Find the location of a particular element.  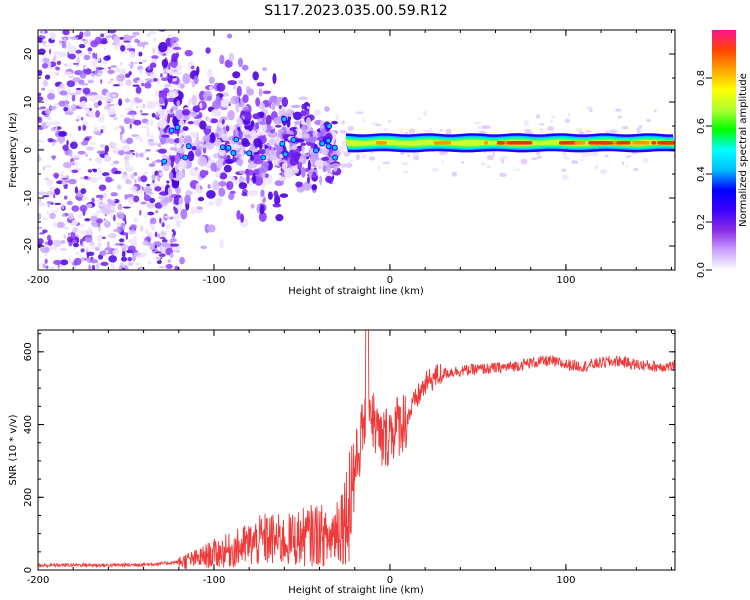

y-tick-label: 400 is located at coordinates (28, 424).